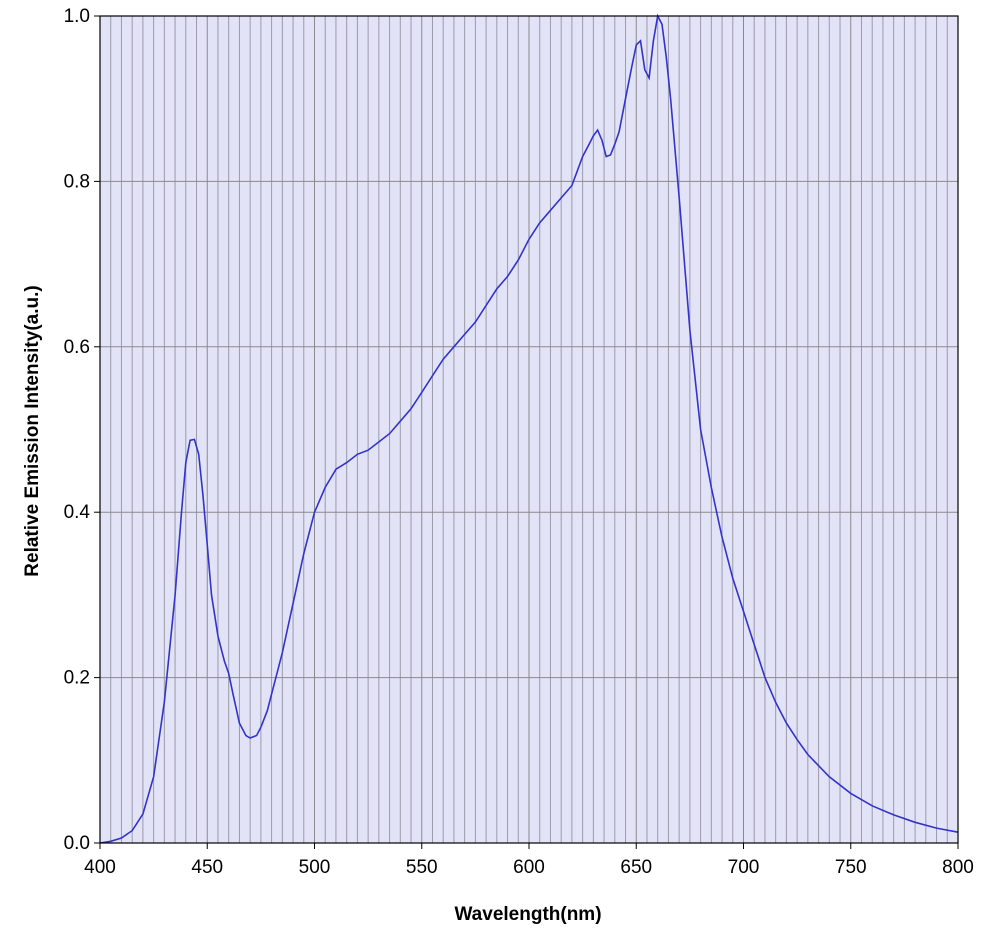 The height and width of the screenshot is (934, 999). What do you see at coordinates (77, 347) in the screenshot?
I see `y-tick-label: 0.6` at bounding box center [77, 347].